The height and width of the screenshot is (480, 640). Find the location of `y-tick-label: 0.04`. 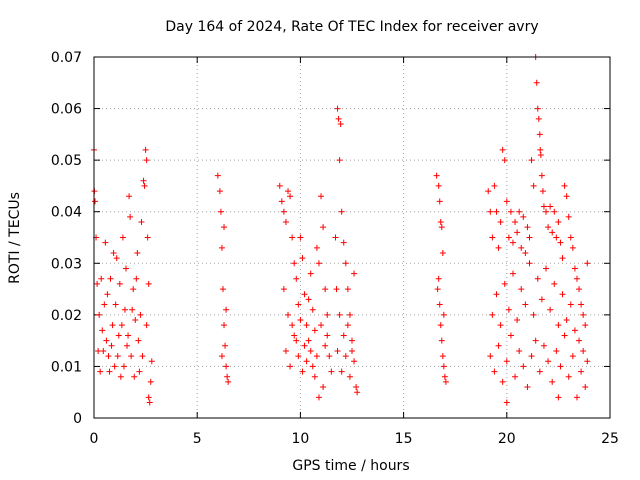

y-tick-label: 0.04 is located at coordinates (66, 213).